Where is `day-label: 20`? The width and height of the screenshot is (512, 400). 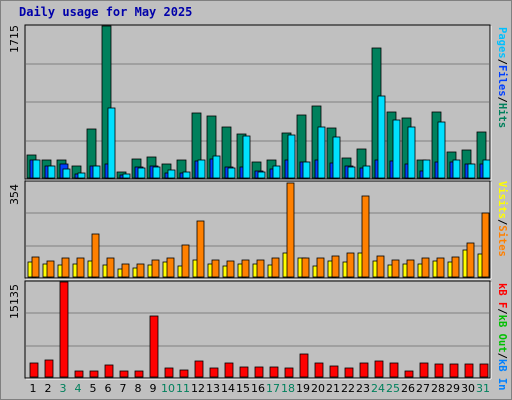 day-label: 20 is located at coordinates (318, 388).